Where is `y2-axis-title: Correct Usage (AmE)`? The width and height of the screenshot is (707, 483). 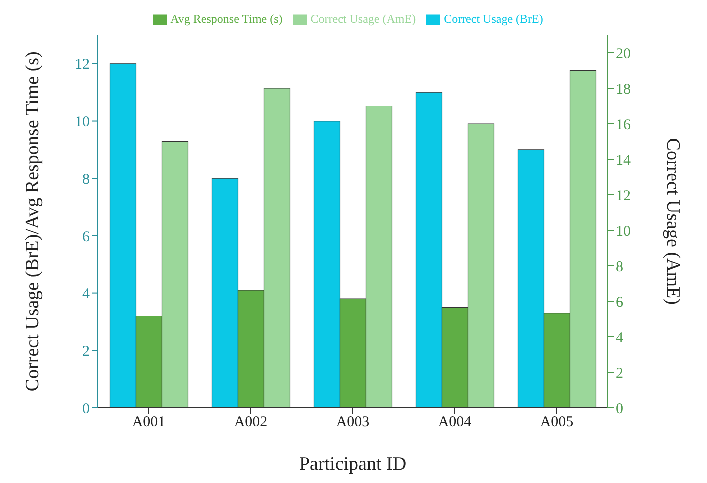
y2-axis-title: Correct Usage (AmE) is located at coordinates (673, 221).